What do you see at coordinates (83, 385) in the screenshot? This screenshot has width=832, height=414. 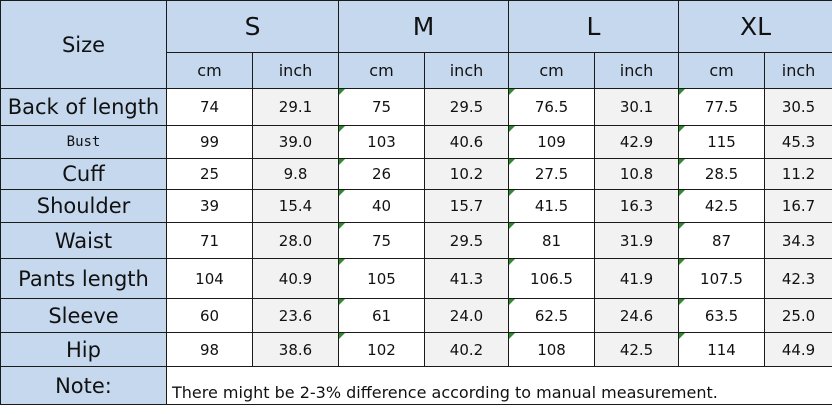 I see `note-label: Note:` at bounding box center [83, 385].